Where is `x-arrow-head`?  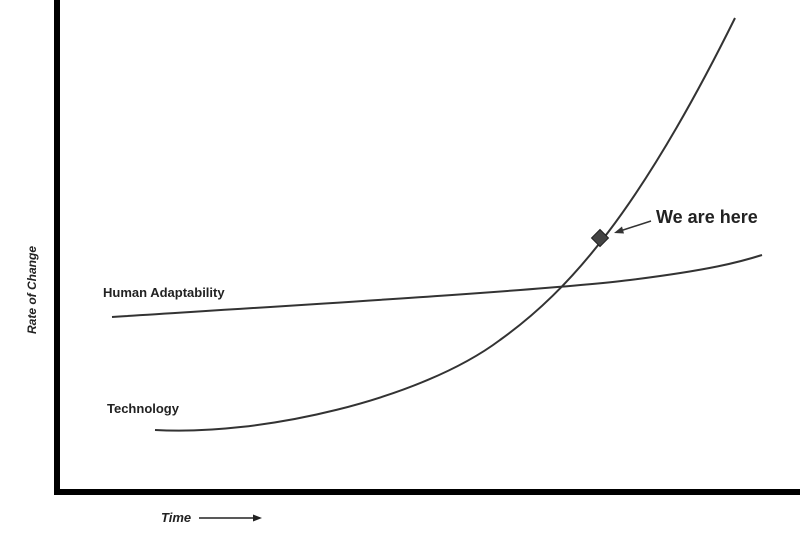
x-arrow-head is located at coordinates (257, 518).